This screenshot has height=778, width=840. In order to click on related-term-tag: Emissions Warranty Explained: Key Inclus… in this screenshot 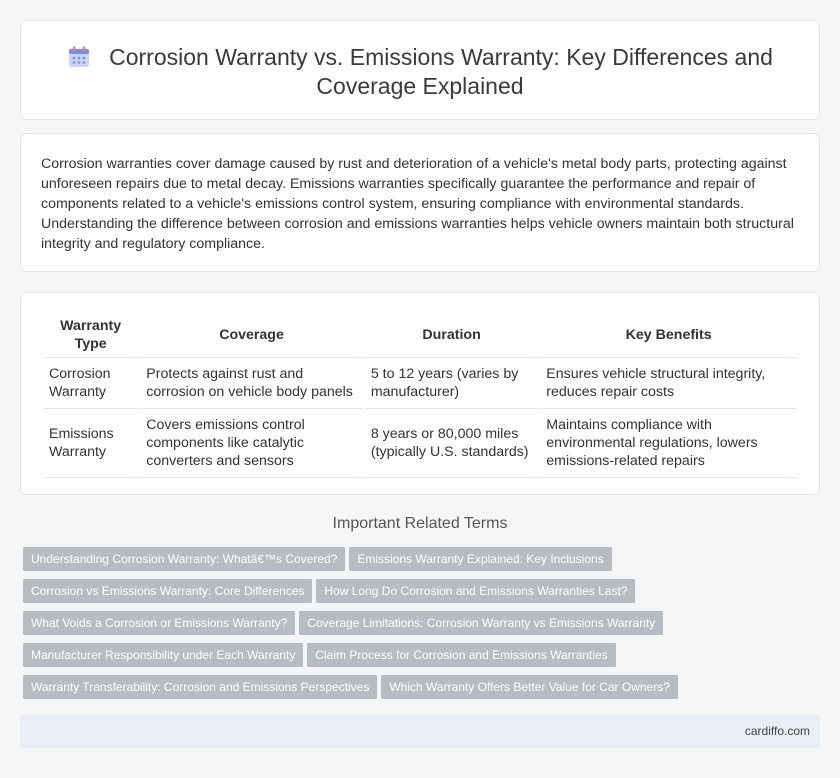, I will do `click(480, 559)`.